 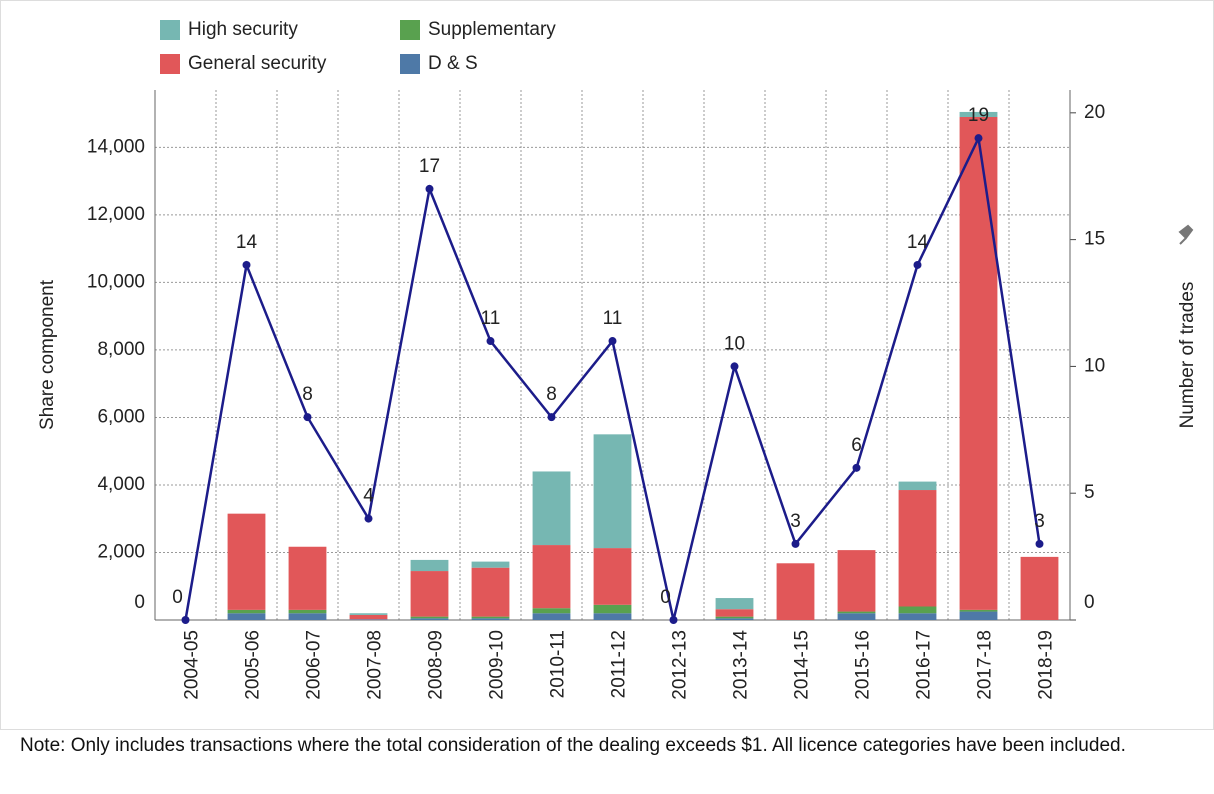 I want to click on x-tick-label: 2017-18, so click(x=985, y=665).